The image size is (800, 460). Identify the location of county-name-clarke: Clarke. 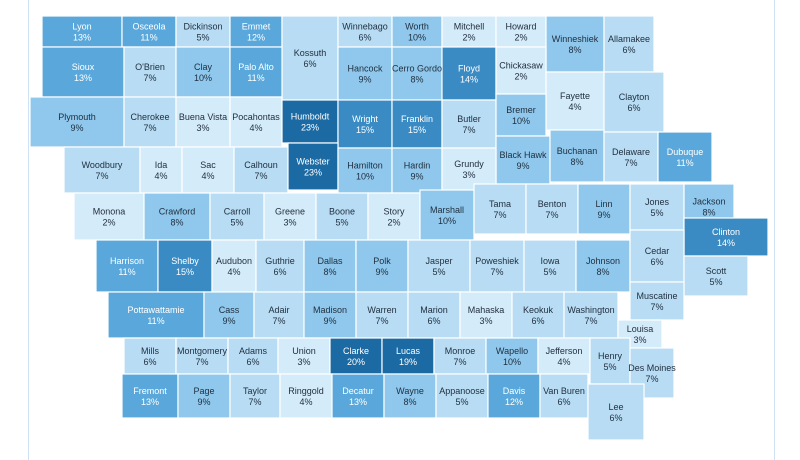
(356, 351).